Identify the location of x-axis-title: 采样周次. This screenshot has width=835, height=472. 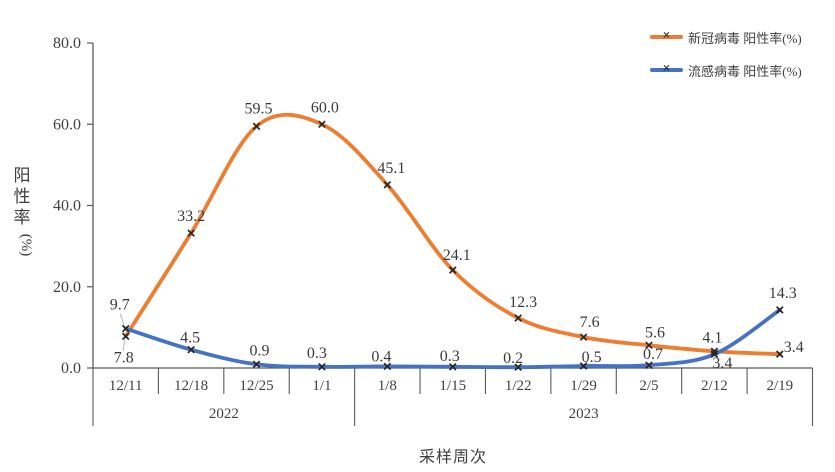
(452, 457).